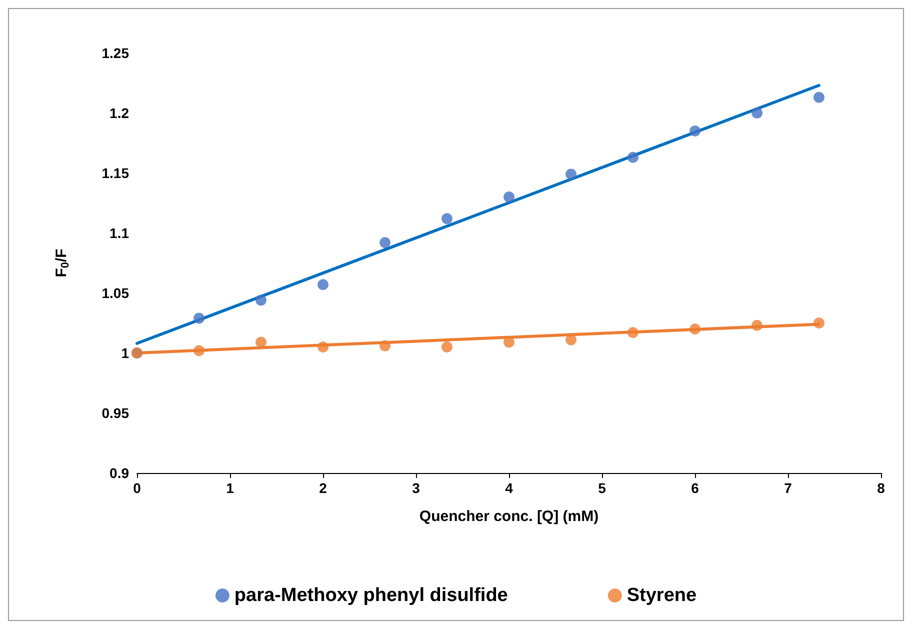 The width and height of the screenshot is (912, 629). I want to click on legend-label: Styrene, so click(661, 595).